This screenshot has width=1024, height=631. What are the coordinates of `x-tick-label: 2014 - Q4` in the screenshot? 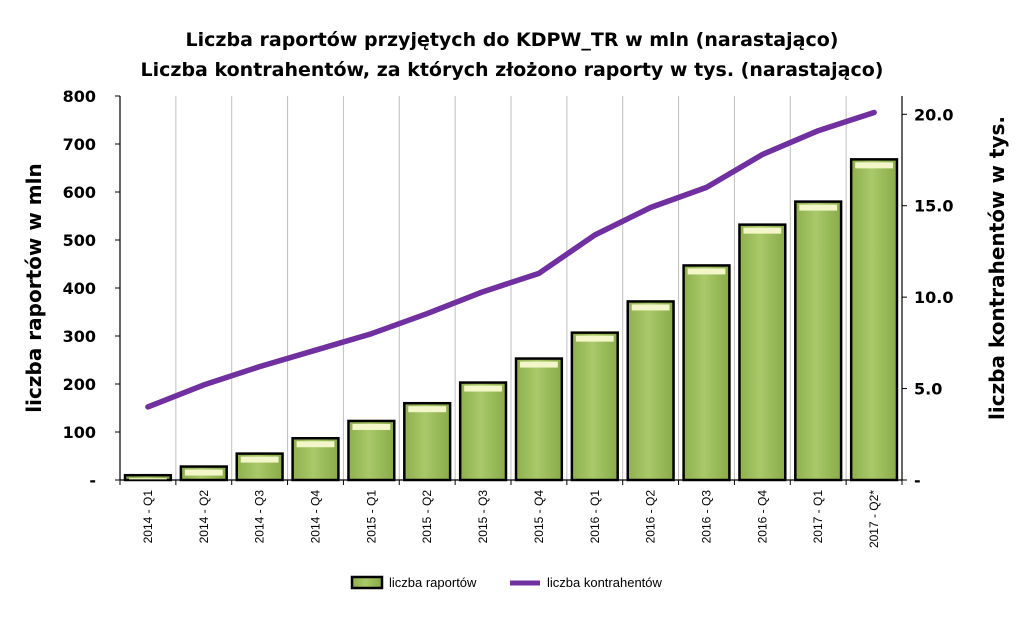 It's located at (316, 517).